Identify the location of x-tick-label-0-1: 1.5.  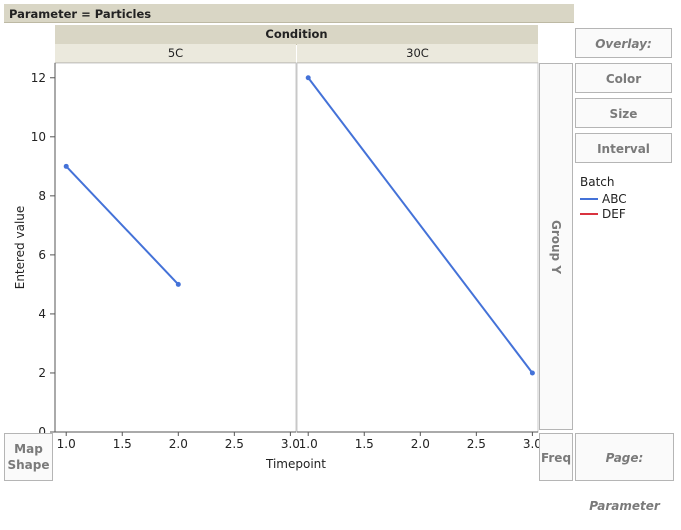
(122, 444).